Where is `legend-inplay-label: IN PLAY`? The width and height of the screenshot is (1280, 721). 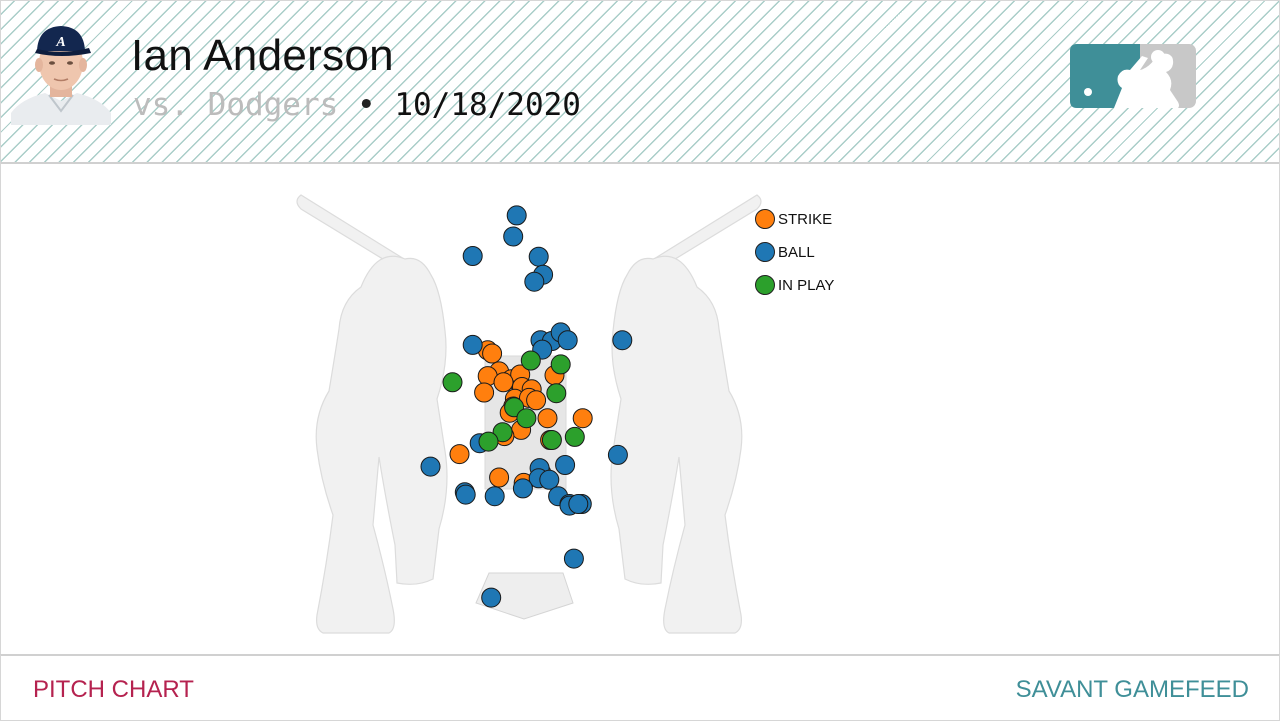
legend-inplay-label: IN PLAY is located at coordinates (806, 285).